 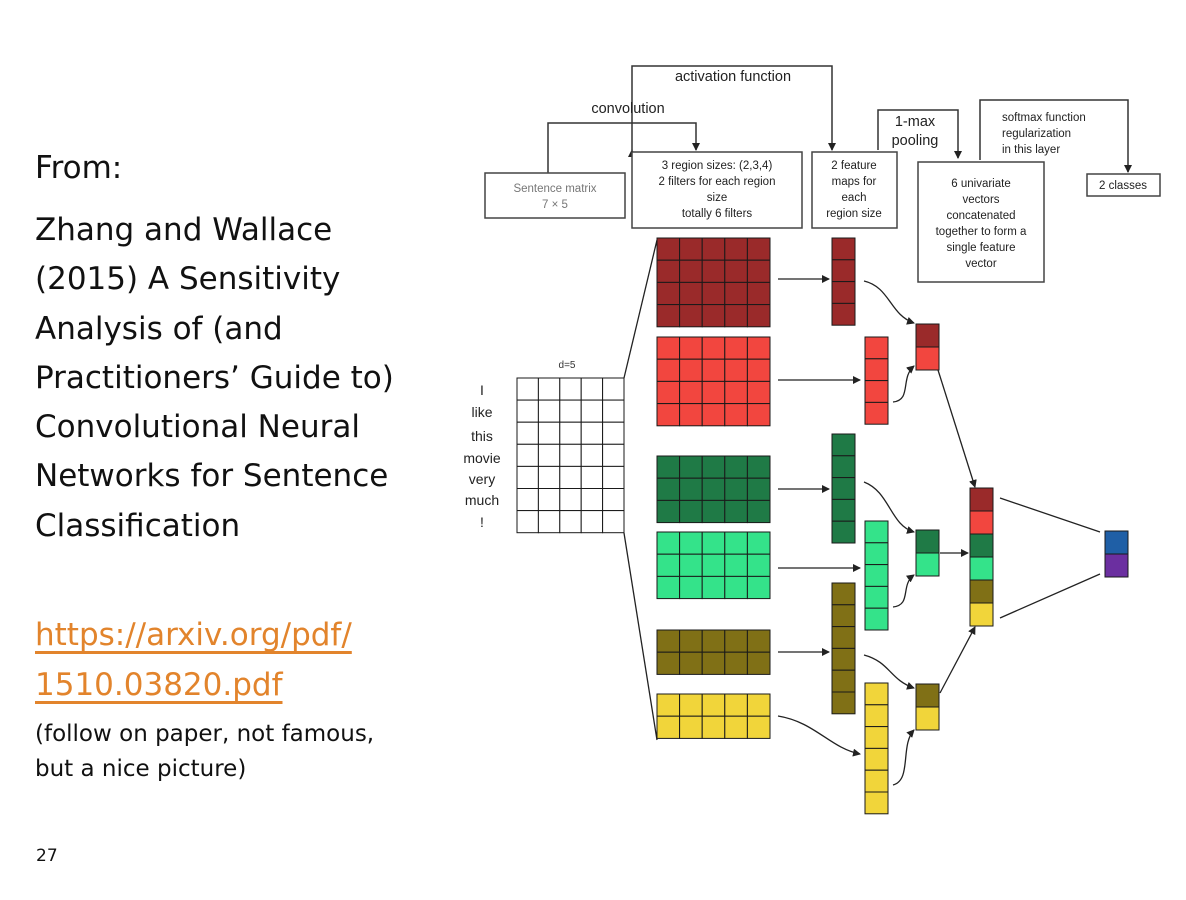 I want to click on feature-map-dark-red, so click(x=843, y=281).